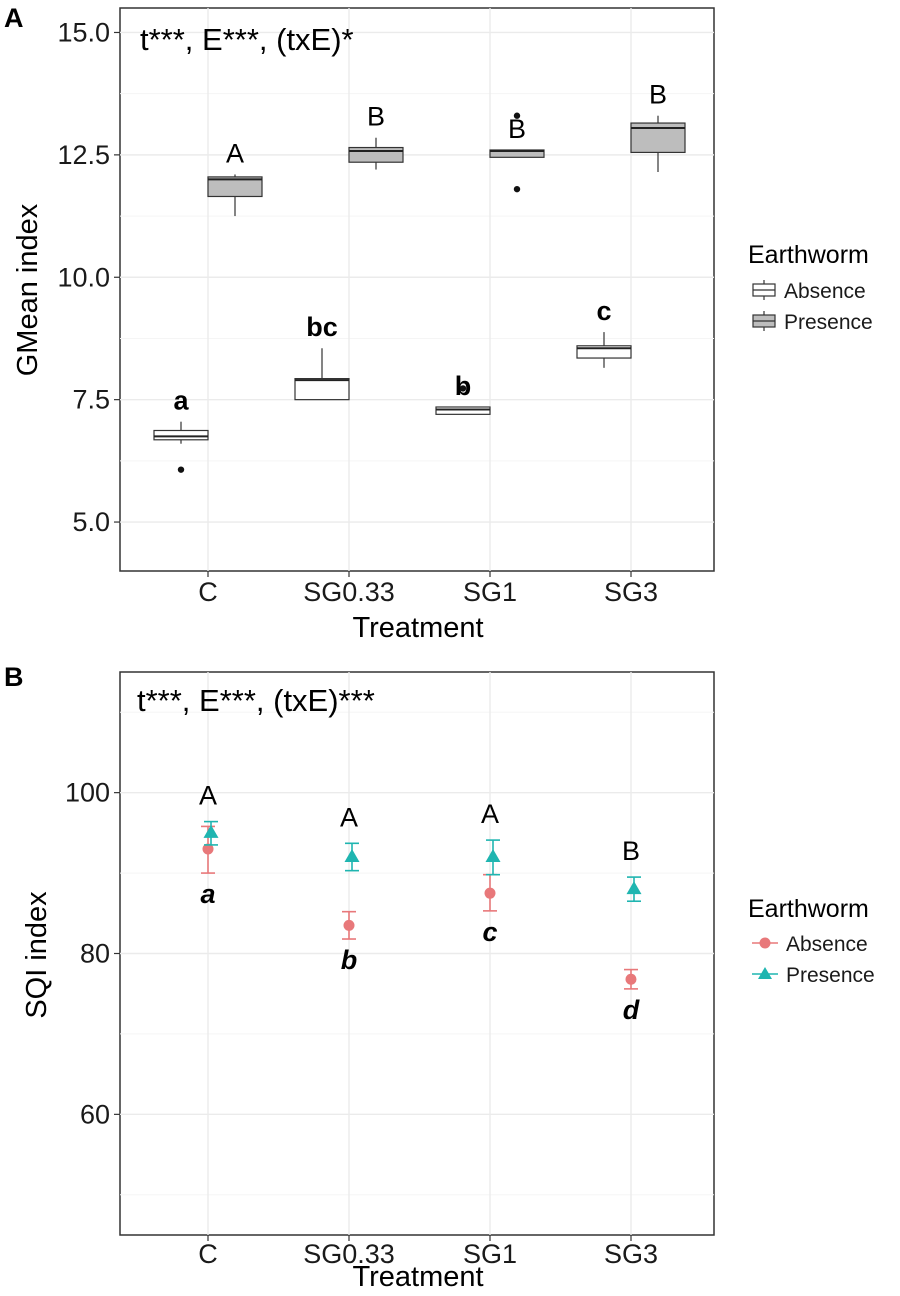 The height and width of the screenshot is (1296, 900). Describe the element at coordinates (349, 817) in the screenshot. I see `group-letter-presence-sg0-33: A` at that location.